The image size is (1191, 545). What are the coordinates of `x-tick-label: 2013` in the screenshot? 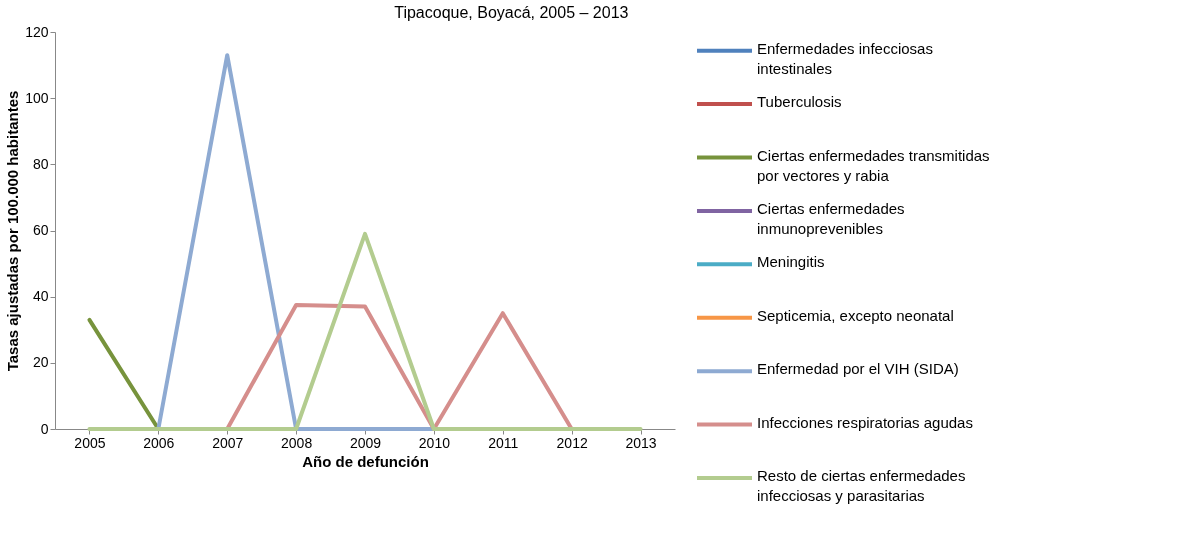 It's located at (641, 442).